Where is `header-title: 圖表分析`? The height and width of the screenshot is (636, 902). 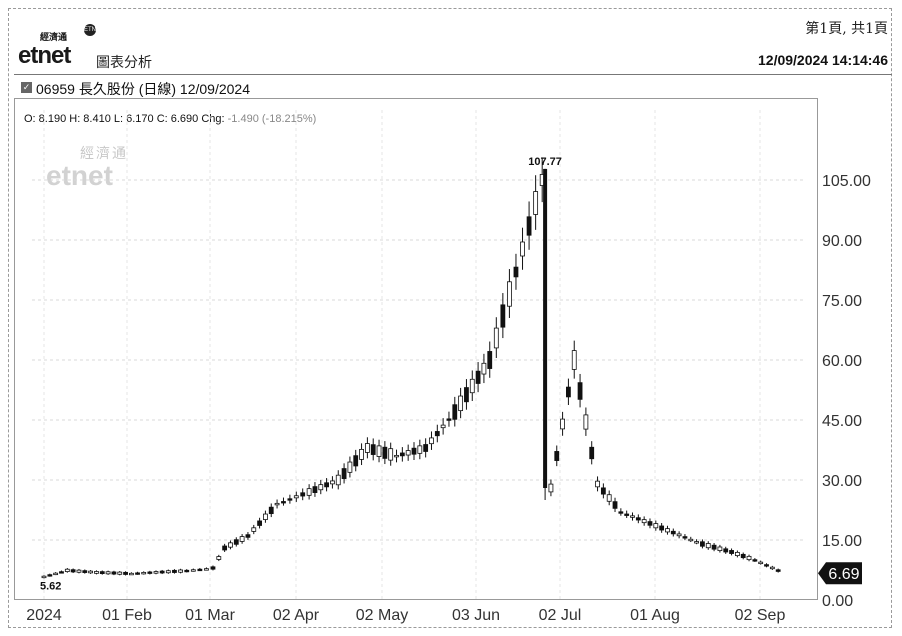 header-title: 圖表分析 is located at coordinates (124, 63).